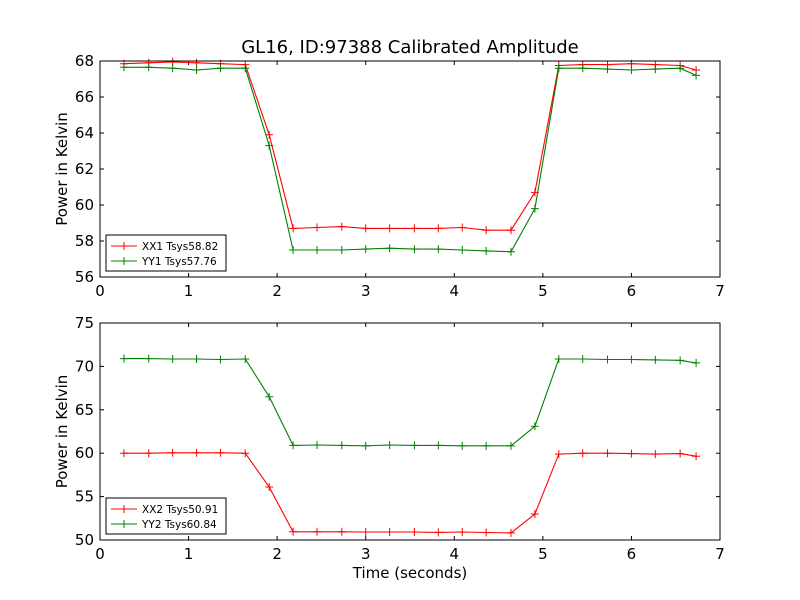 This screenshot has width=800, height=600. I want to click on y-tick-label: 66, so click(84, 97).